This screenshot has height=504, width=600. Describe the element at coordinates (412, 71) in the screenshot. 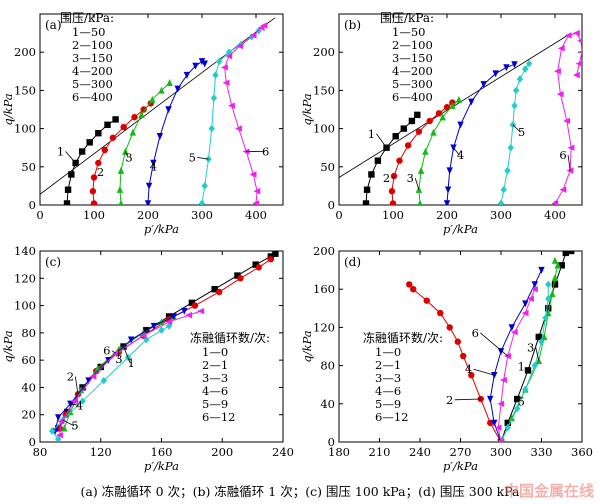

I see `legend-entry: 4—200` at that location.